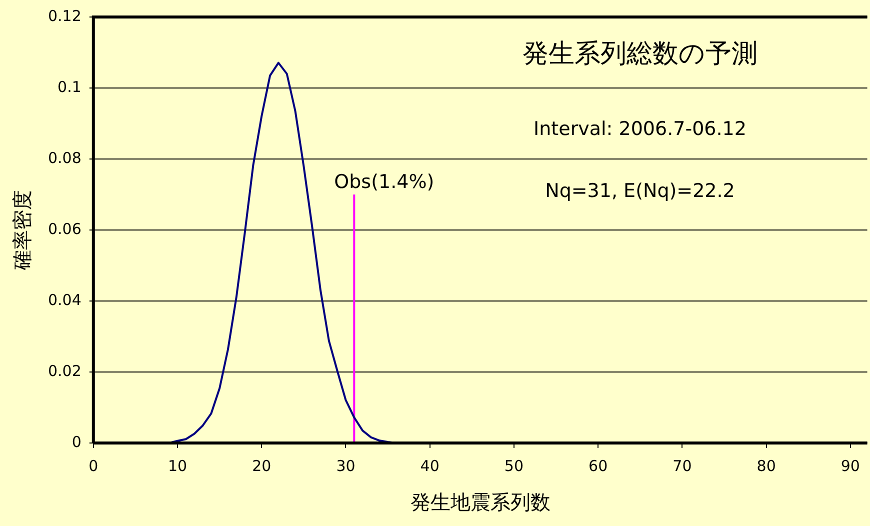  Describe the element at coordinates (65, 371) in the screenshot. I see `y-tick-label: 0.02` at that location.